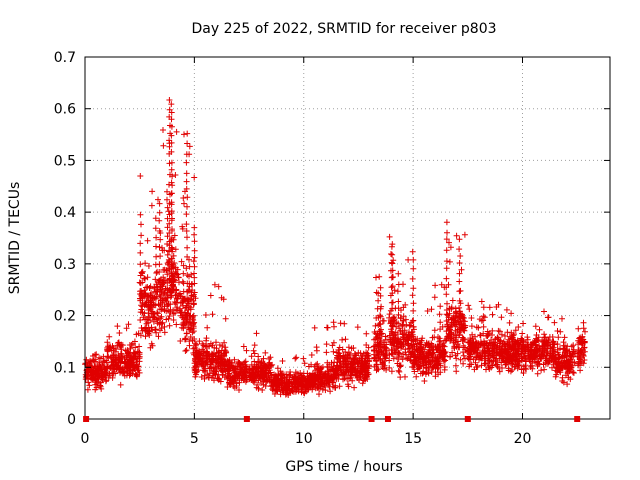 This screenshot has width=640, height=480. Describe the element at coordinates (65, 368) in the screenshot. I see `y-tick-label: 0.1` at that location.